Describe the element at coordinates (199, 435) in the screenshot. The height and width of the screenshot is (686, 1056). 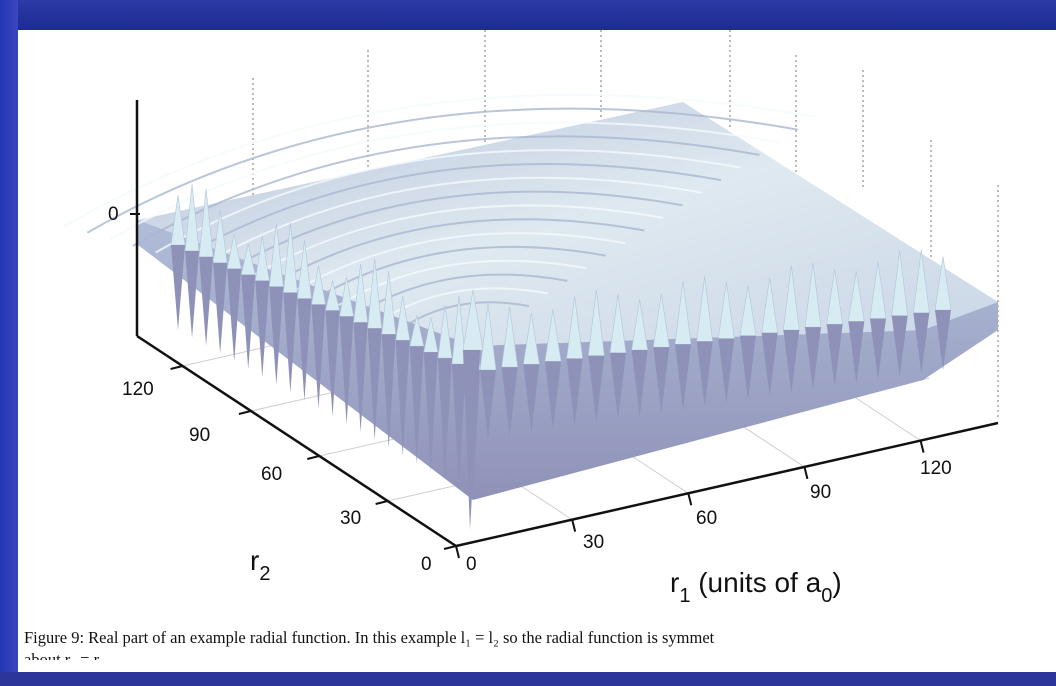
I see `r2-tick-label-90: 90` at that location.